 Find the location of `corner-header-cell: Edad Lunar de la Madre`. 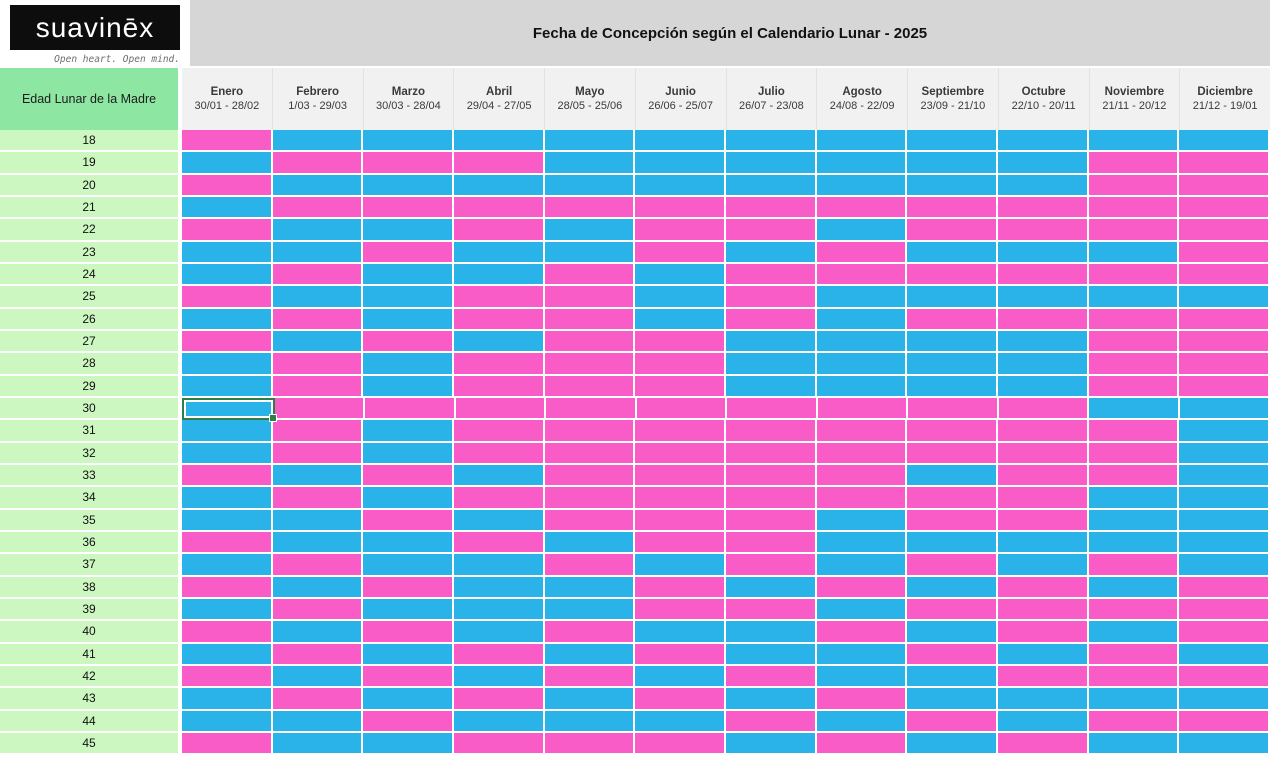

corner-header-cell: Edad Lunar de la Madre is located at coordinates (91, 99).